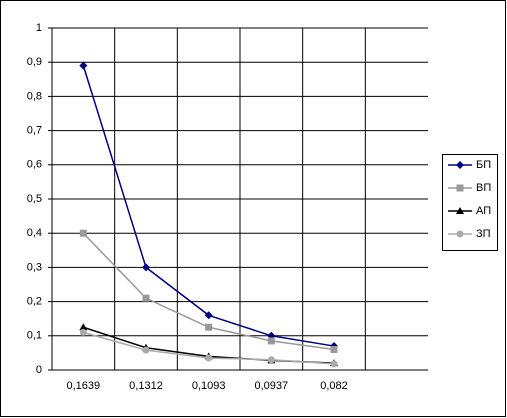 This screenshot has height=418, width=507. I want to click on x-tick-label: 0,1639, so click(84, 386).